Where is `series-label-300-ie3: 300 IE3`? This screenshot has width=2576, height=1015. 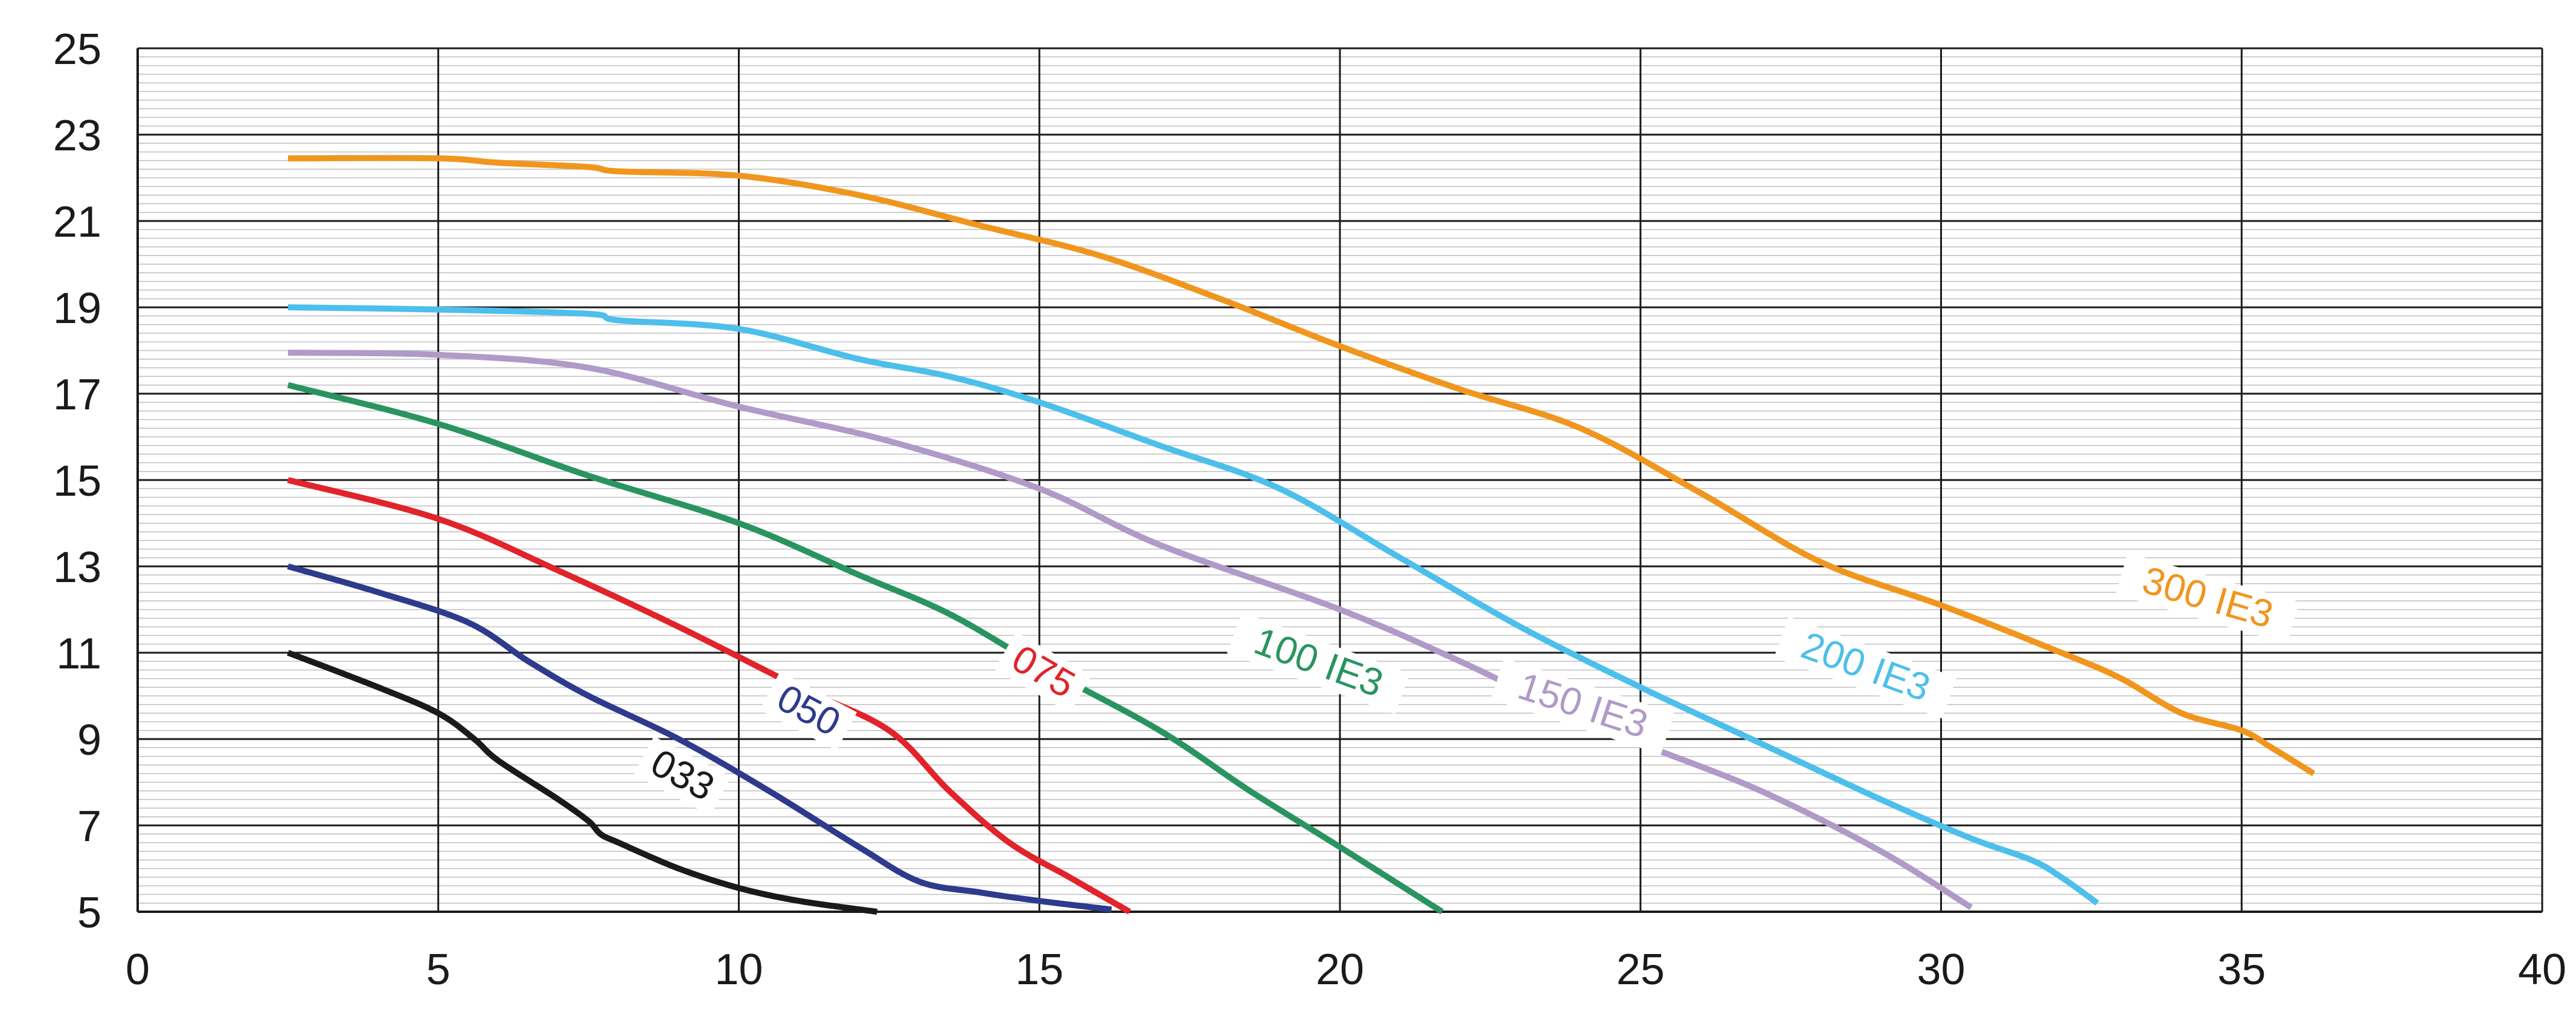 series-label-300-ie3: 300 IE3 is located at coordinates (2208, 597).